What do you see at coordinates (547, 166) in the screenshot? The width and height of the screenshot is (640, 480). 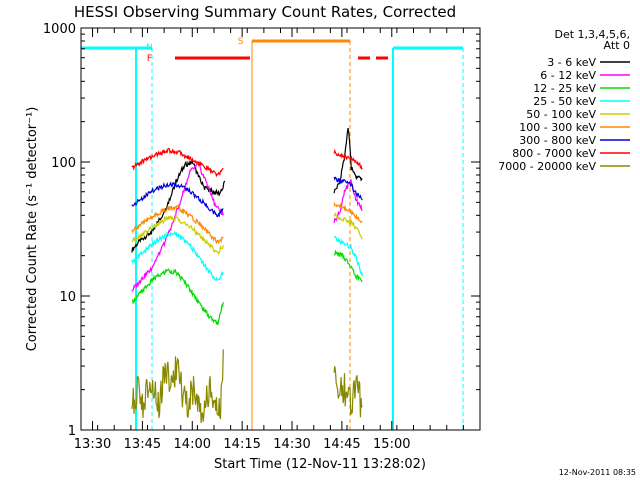 I see `legend-entry-label: 7000 - 20000 keV` at bounding box center [547, 166].